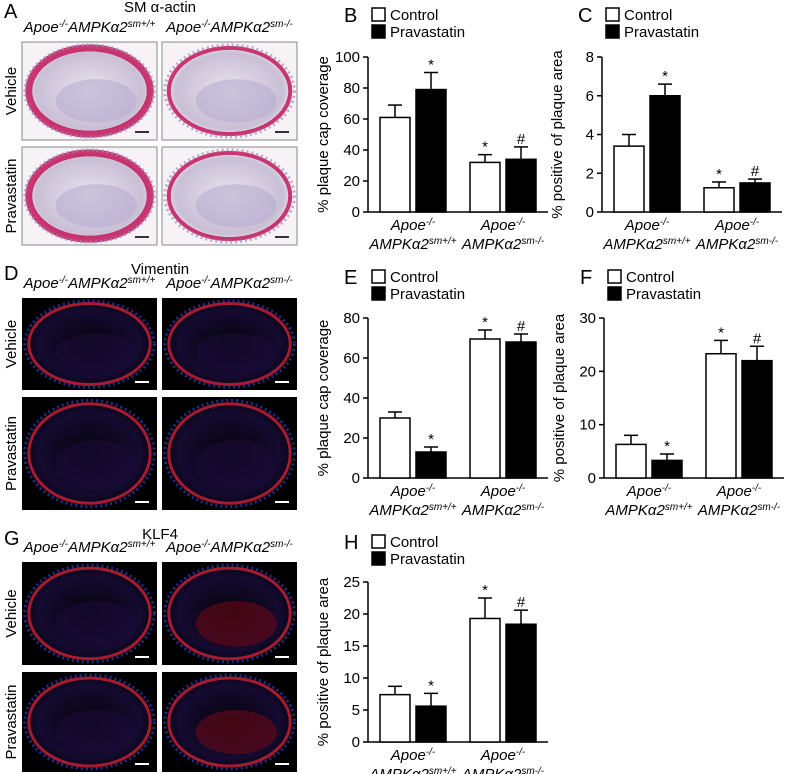 This screenshot has height=774, width=800. I want to click on y-axis-label: % plaque cap coverage, so click(323, 134).